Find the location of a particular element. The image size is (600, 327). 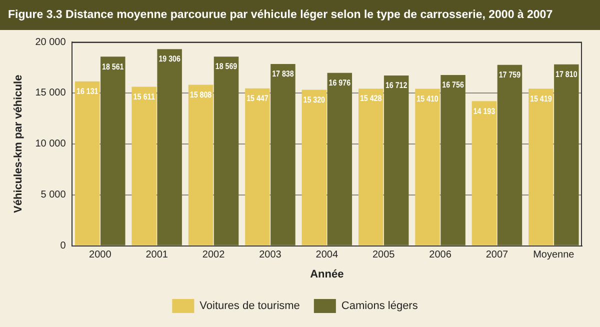

data-label: 16 976 is located at coordinates (340, 83).